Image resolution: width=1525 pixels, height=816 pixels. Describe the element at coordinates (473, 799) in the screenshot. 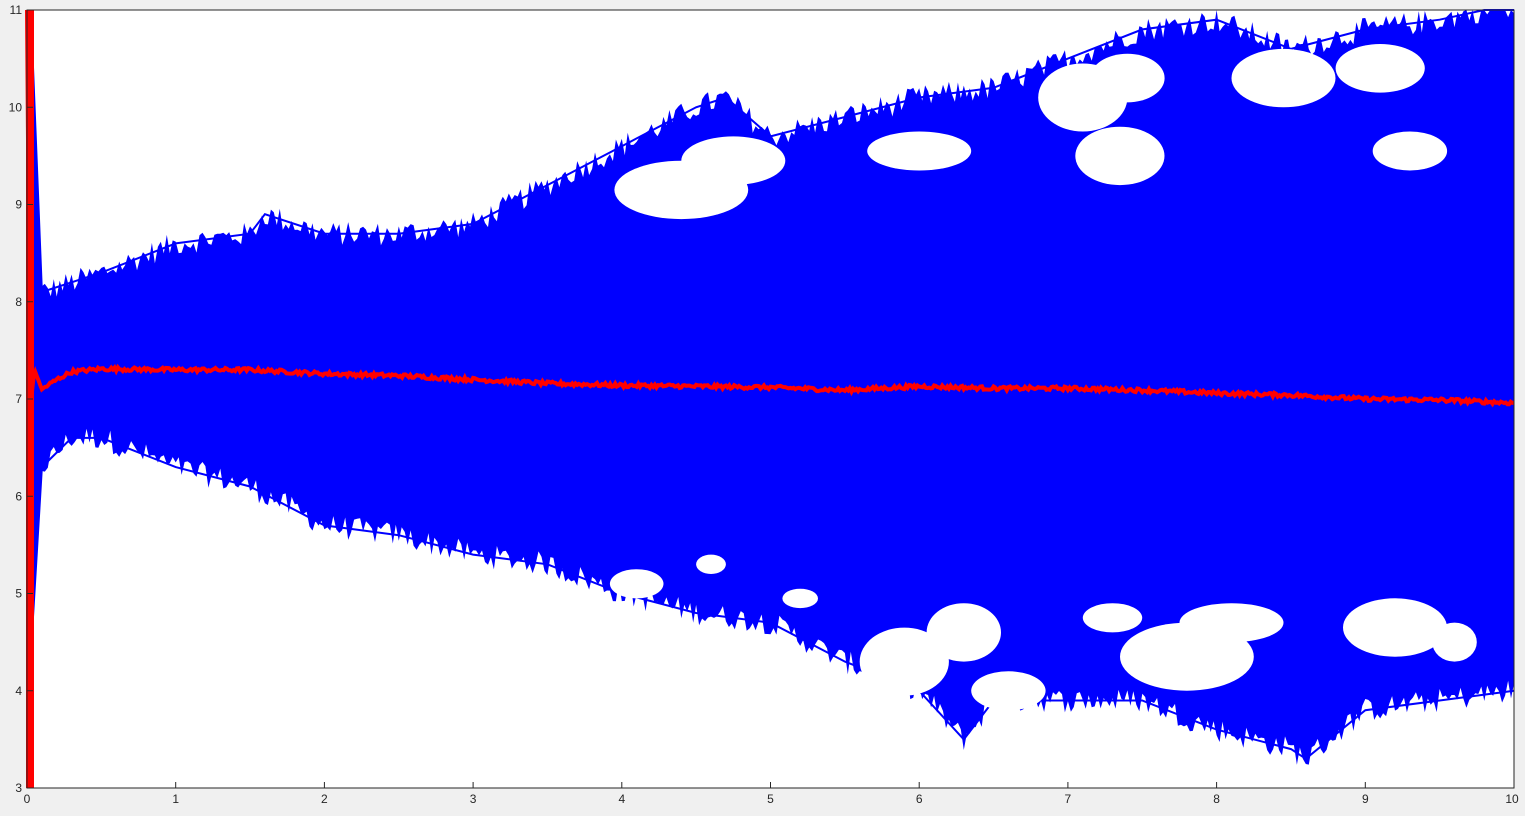

I see `x-tick-label: 3` at that location.